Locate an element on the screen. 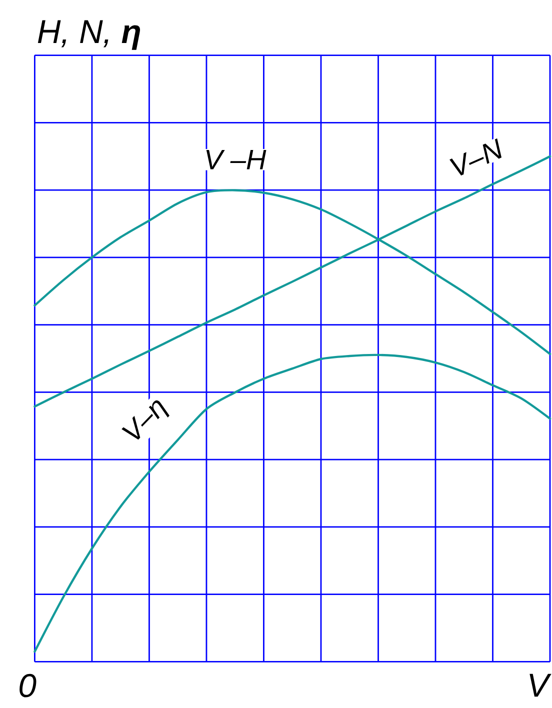  text: 0 is located at coordinates (28, 686).